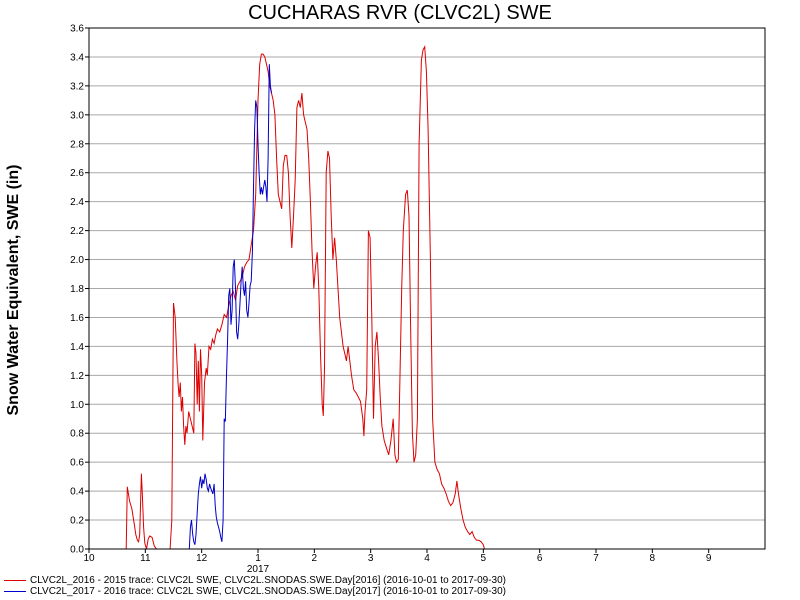  Describe the element at coordinates (77, 173) in the screenshot. I see `y-tick-label-13: 2.6` at that location.